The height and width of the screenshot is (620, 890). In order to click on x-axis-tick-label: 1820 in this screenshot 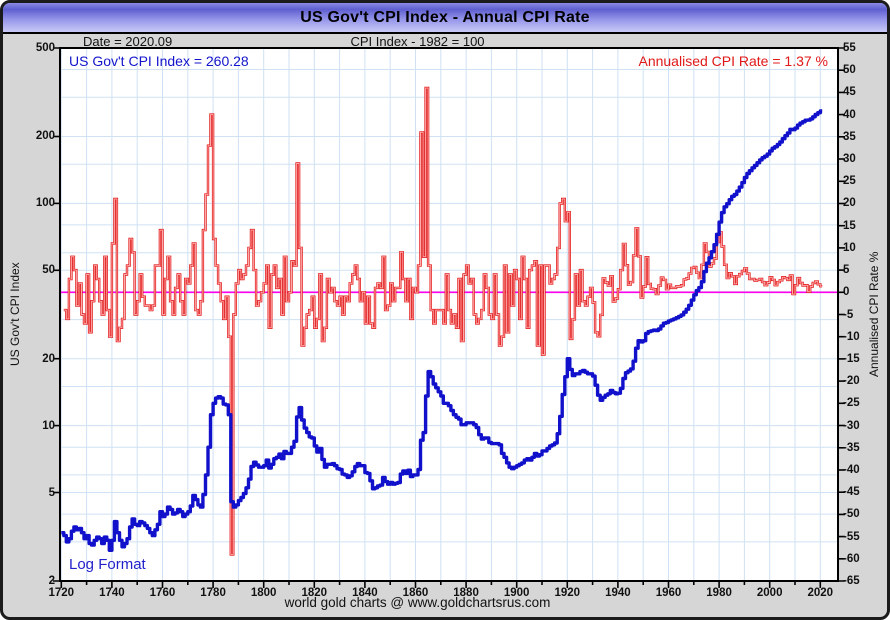, I will do `click(314, 593)`.